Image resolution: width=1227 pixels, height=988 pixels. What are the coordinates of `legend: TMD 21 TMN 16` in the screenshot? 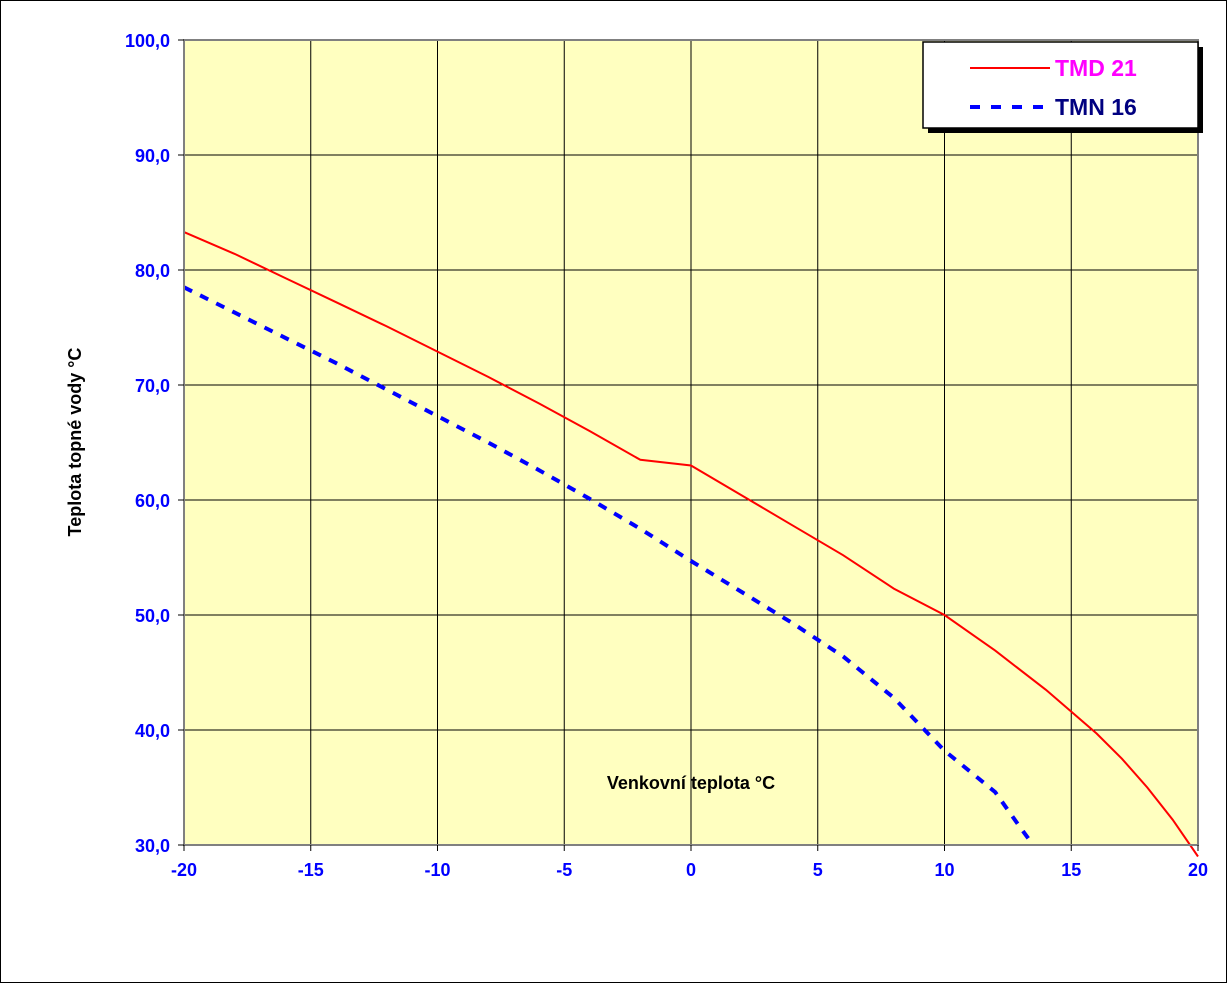 It's located at (1062, 87).